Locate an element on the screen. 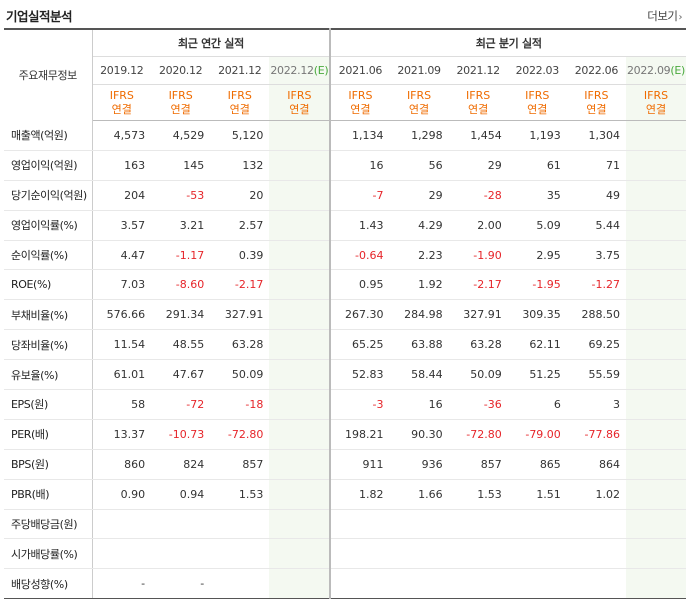 The image size is (690, 599). table-cell: 61.01 is located at coordinates (122, 375).